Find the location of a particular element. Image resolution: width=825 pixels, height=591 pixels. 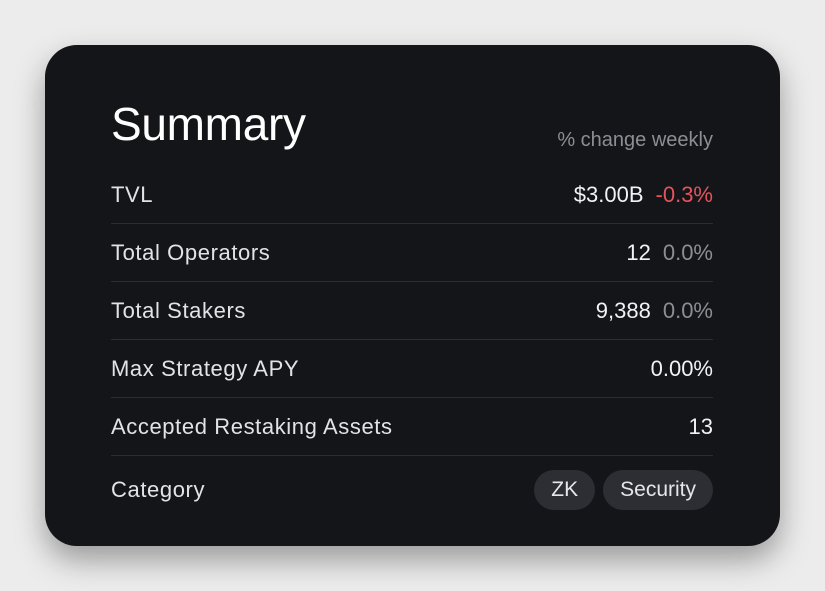

total-stakers-change: 0.0% is located at coordinates (687, 310).